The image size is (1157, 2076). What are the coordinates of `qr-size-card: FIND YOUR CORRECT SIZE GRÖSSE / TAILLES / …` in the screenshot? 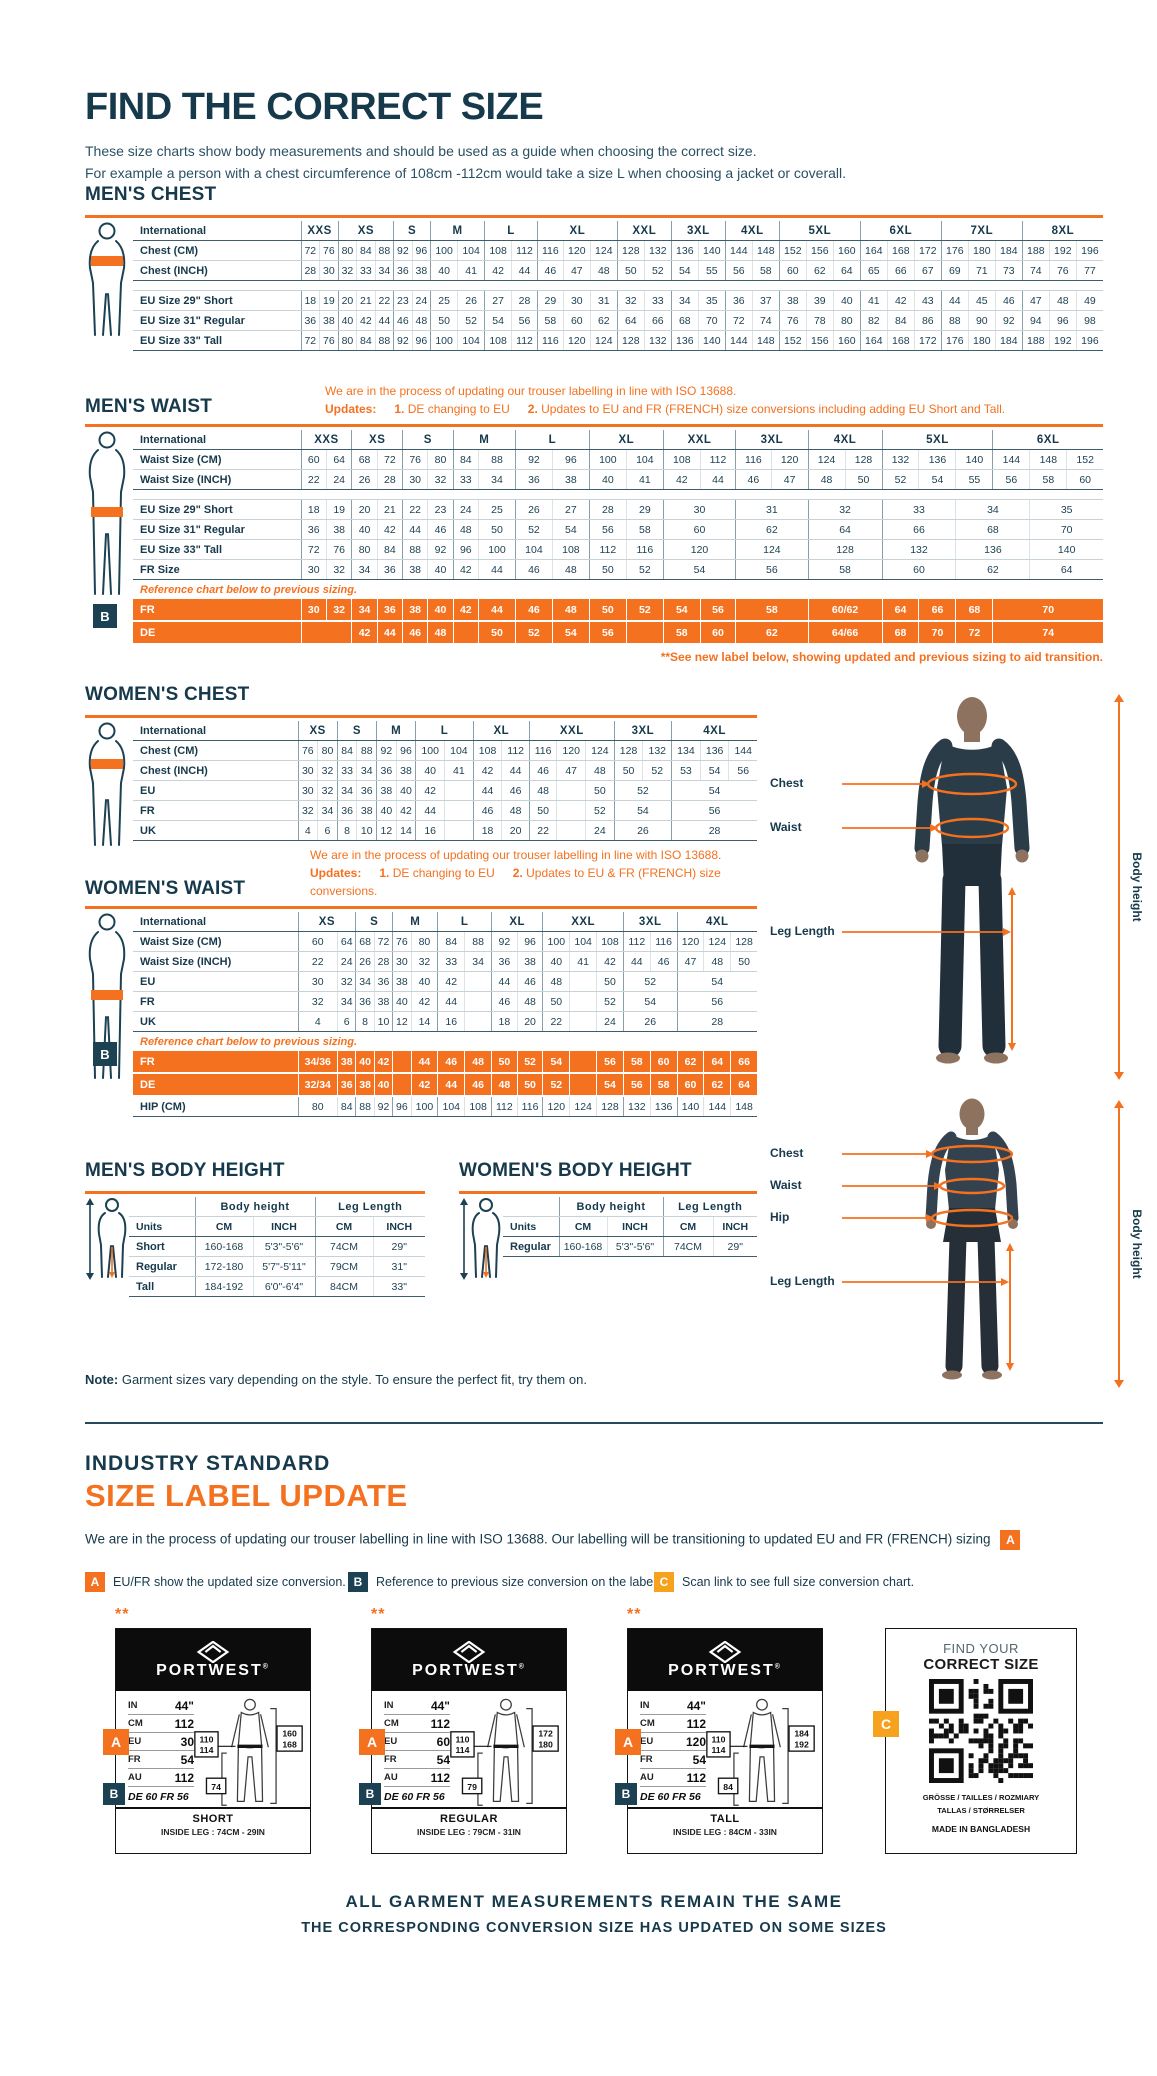 It's located at (975, 1741).